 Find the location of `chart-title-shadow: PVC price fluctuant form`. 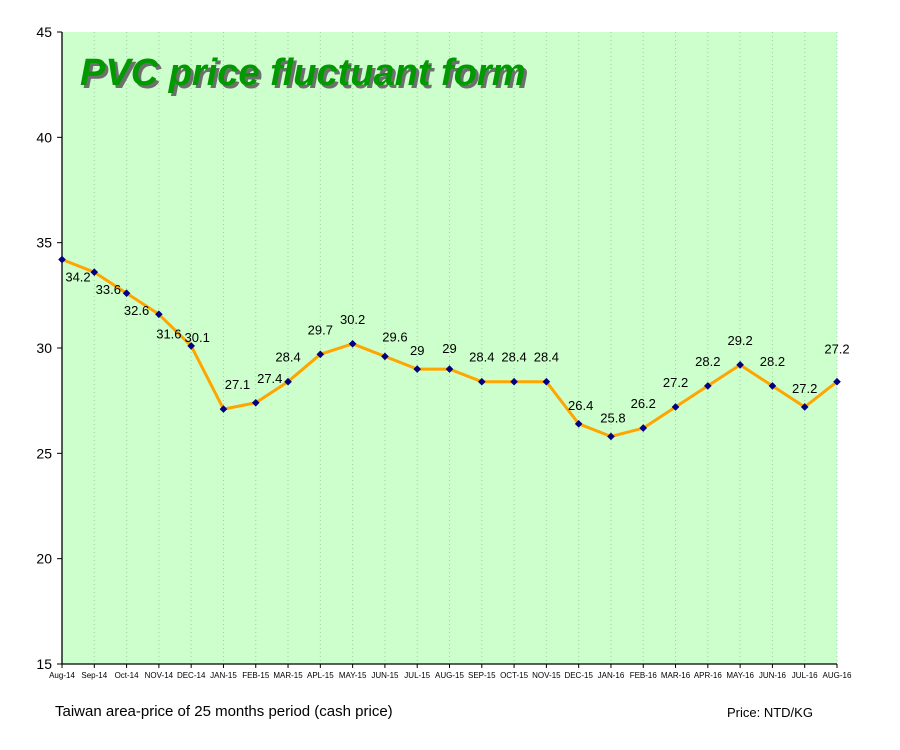

chart-title-shadow: PVC price fluctuant form is located at coordinates (306, 76).